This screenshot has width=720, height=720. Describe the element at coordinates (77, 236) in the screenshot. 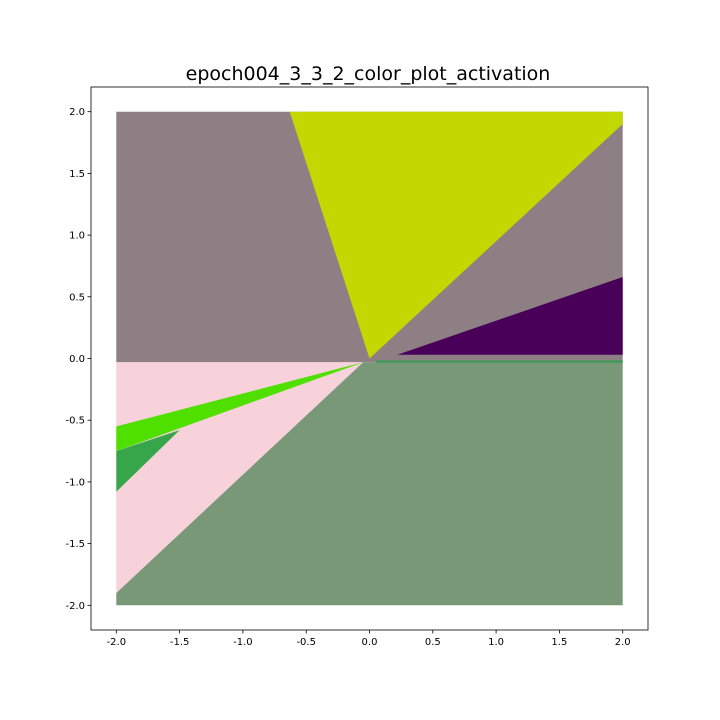

I see `y-tick-label: 1.0` at that location.